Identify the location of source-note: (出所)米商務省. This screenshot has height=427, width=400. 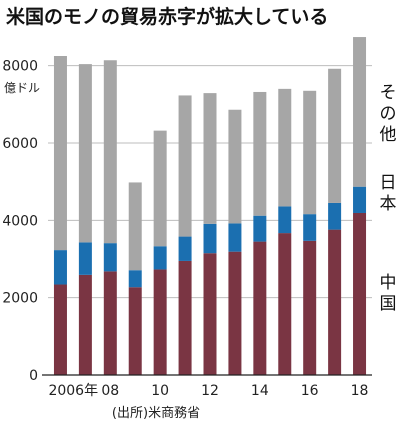
(156, 413).